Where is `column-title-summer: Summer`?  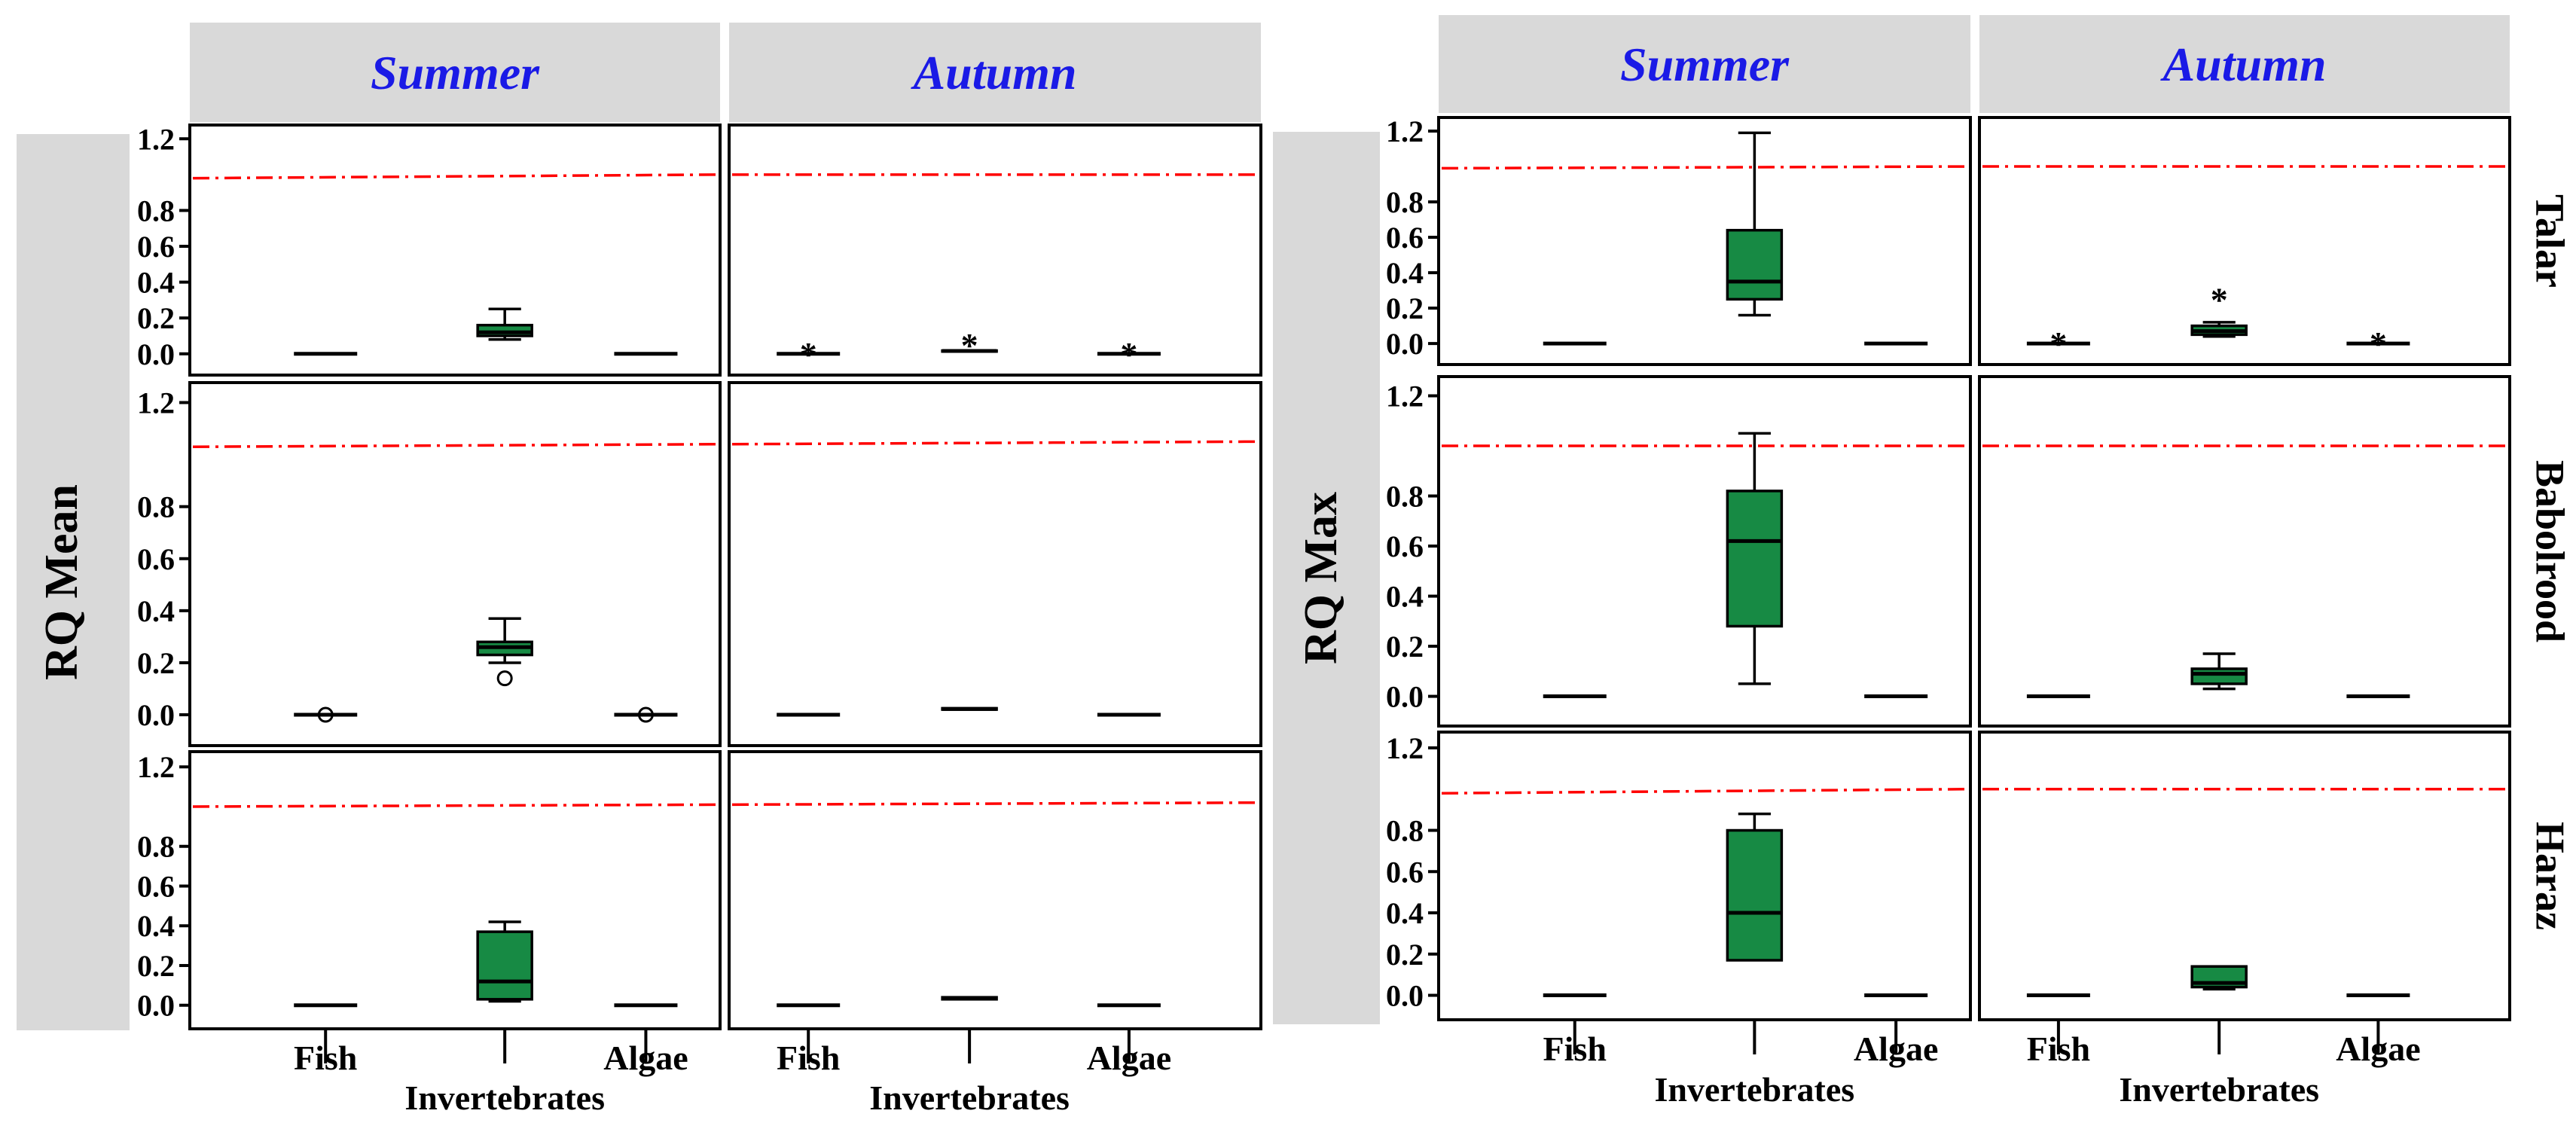 column-title-summer: Summer is located at coordinates (1705, 64).